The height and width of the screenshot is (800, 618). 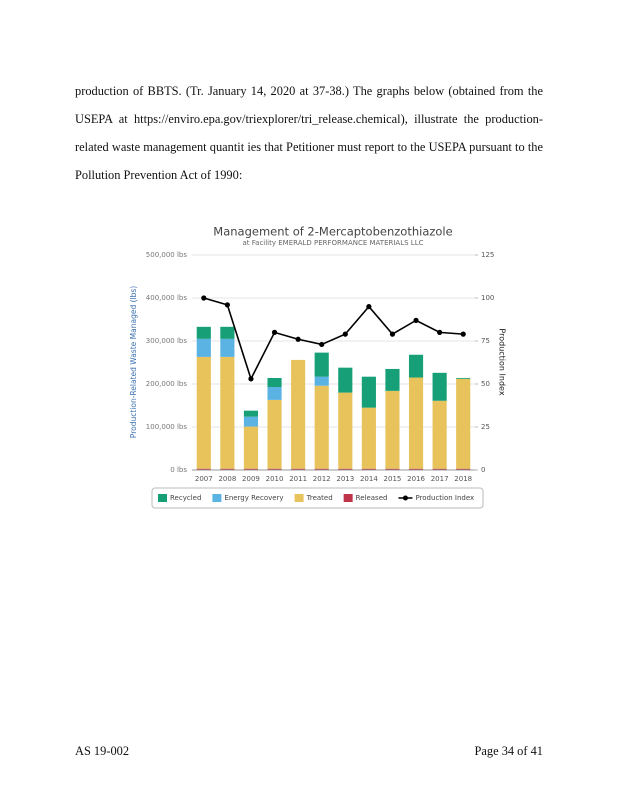 I want to click on footer-left: AS 19-002, so click(x=102, y=751).